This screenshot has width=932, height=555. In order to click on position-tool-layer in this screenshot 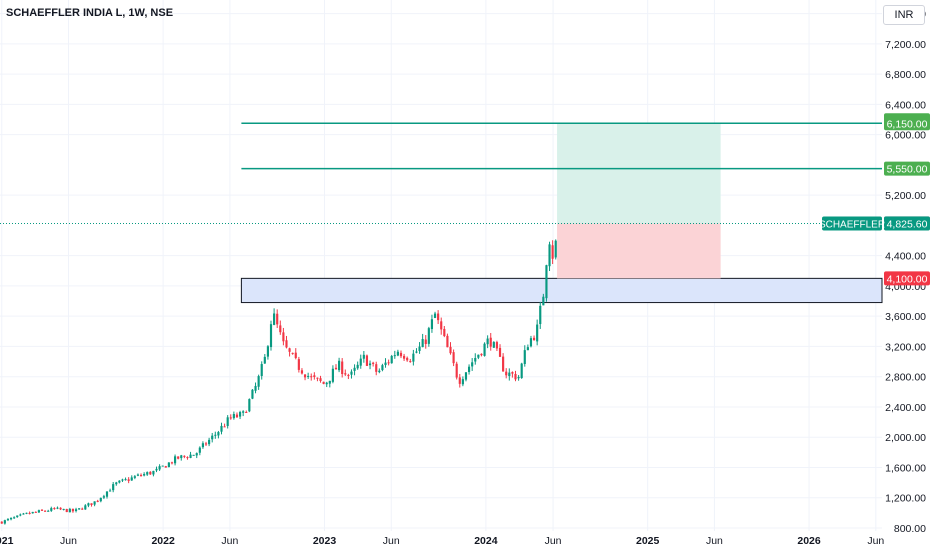, I will do `click(639, 201)`.